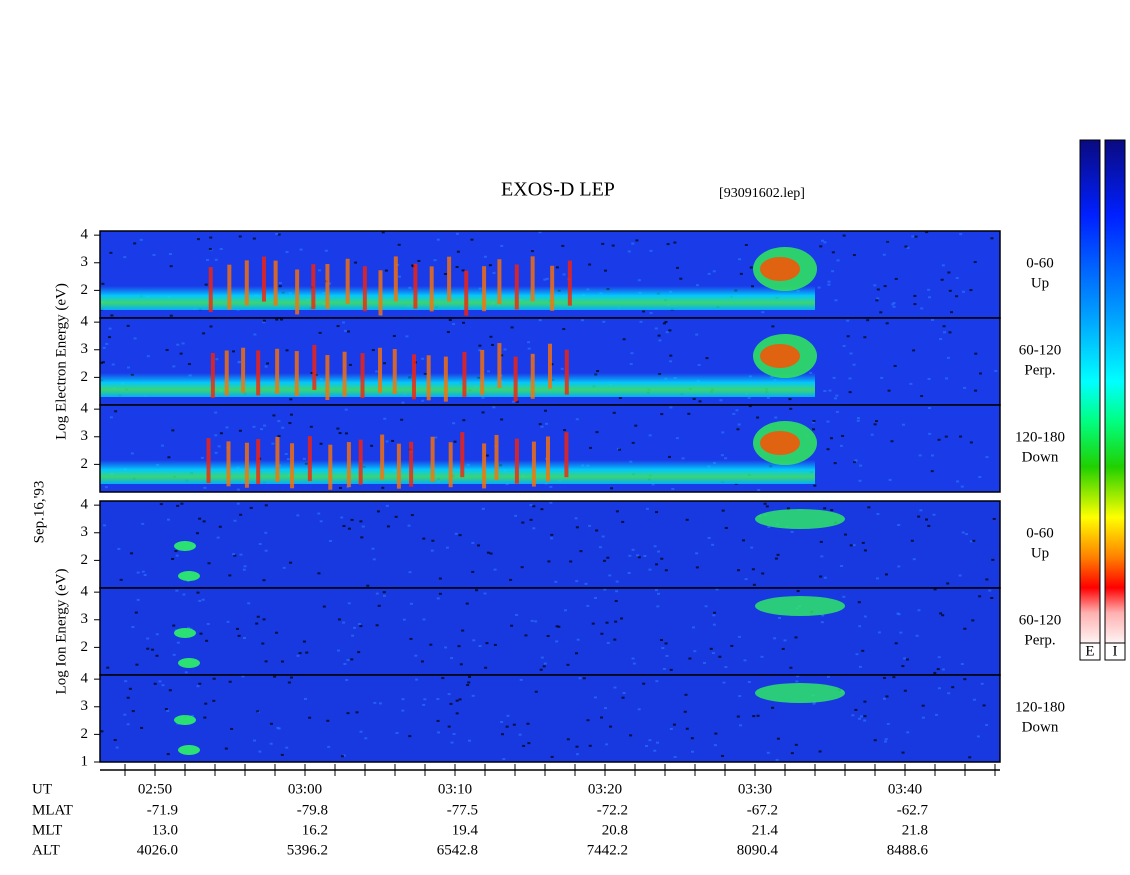  I want to click on flux-band, so click(457, 298).